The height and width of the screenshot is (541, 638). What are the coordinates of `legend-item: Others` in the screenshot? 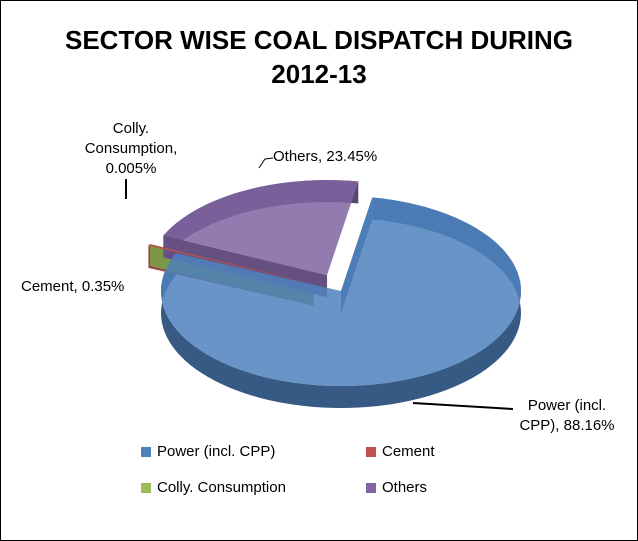 It's located at (396, 487).